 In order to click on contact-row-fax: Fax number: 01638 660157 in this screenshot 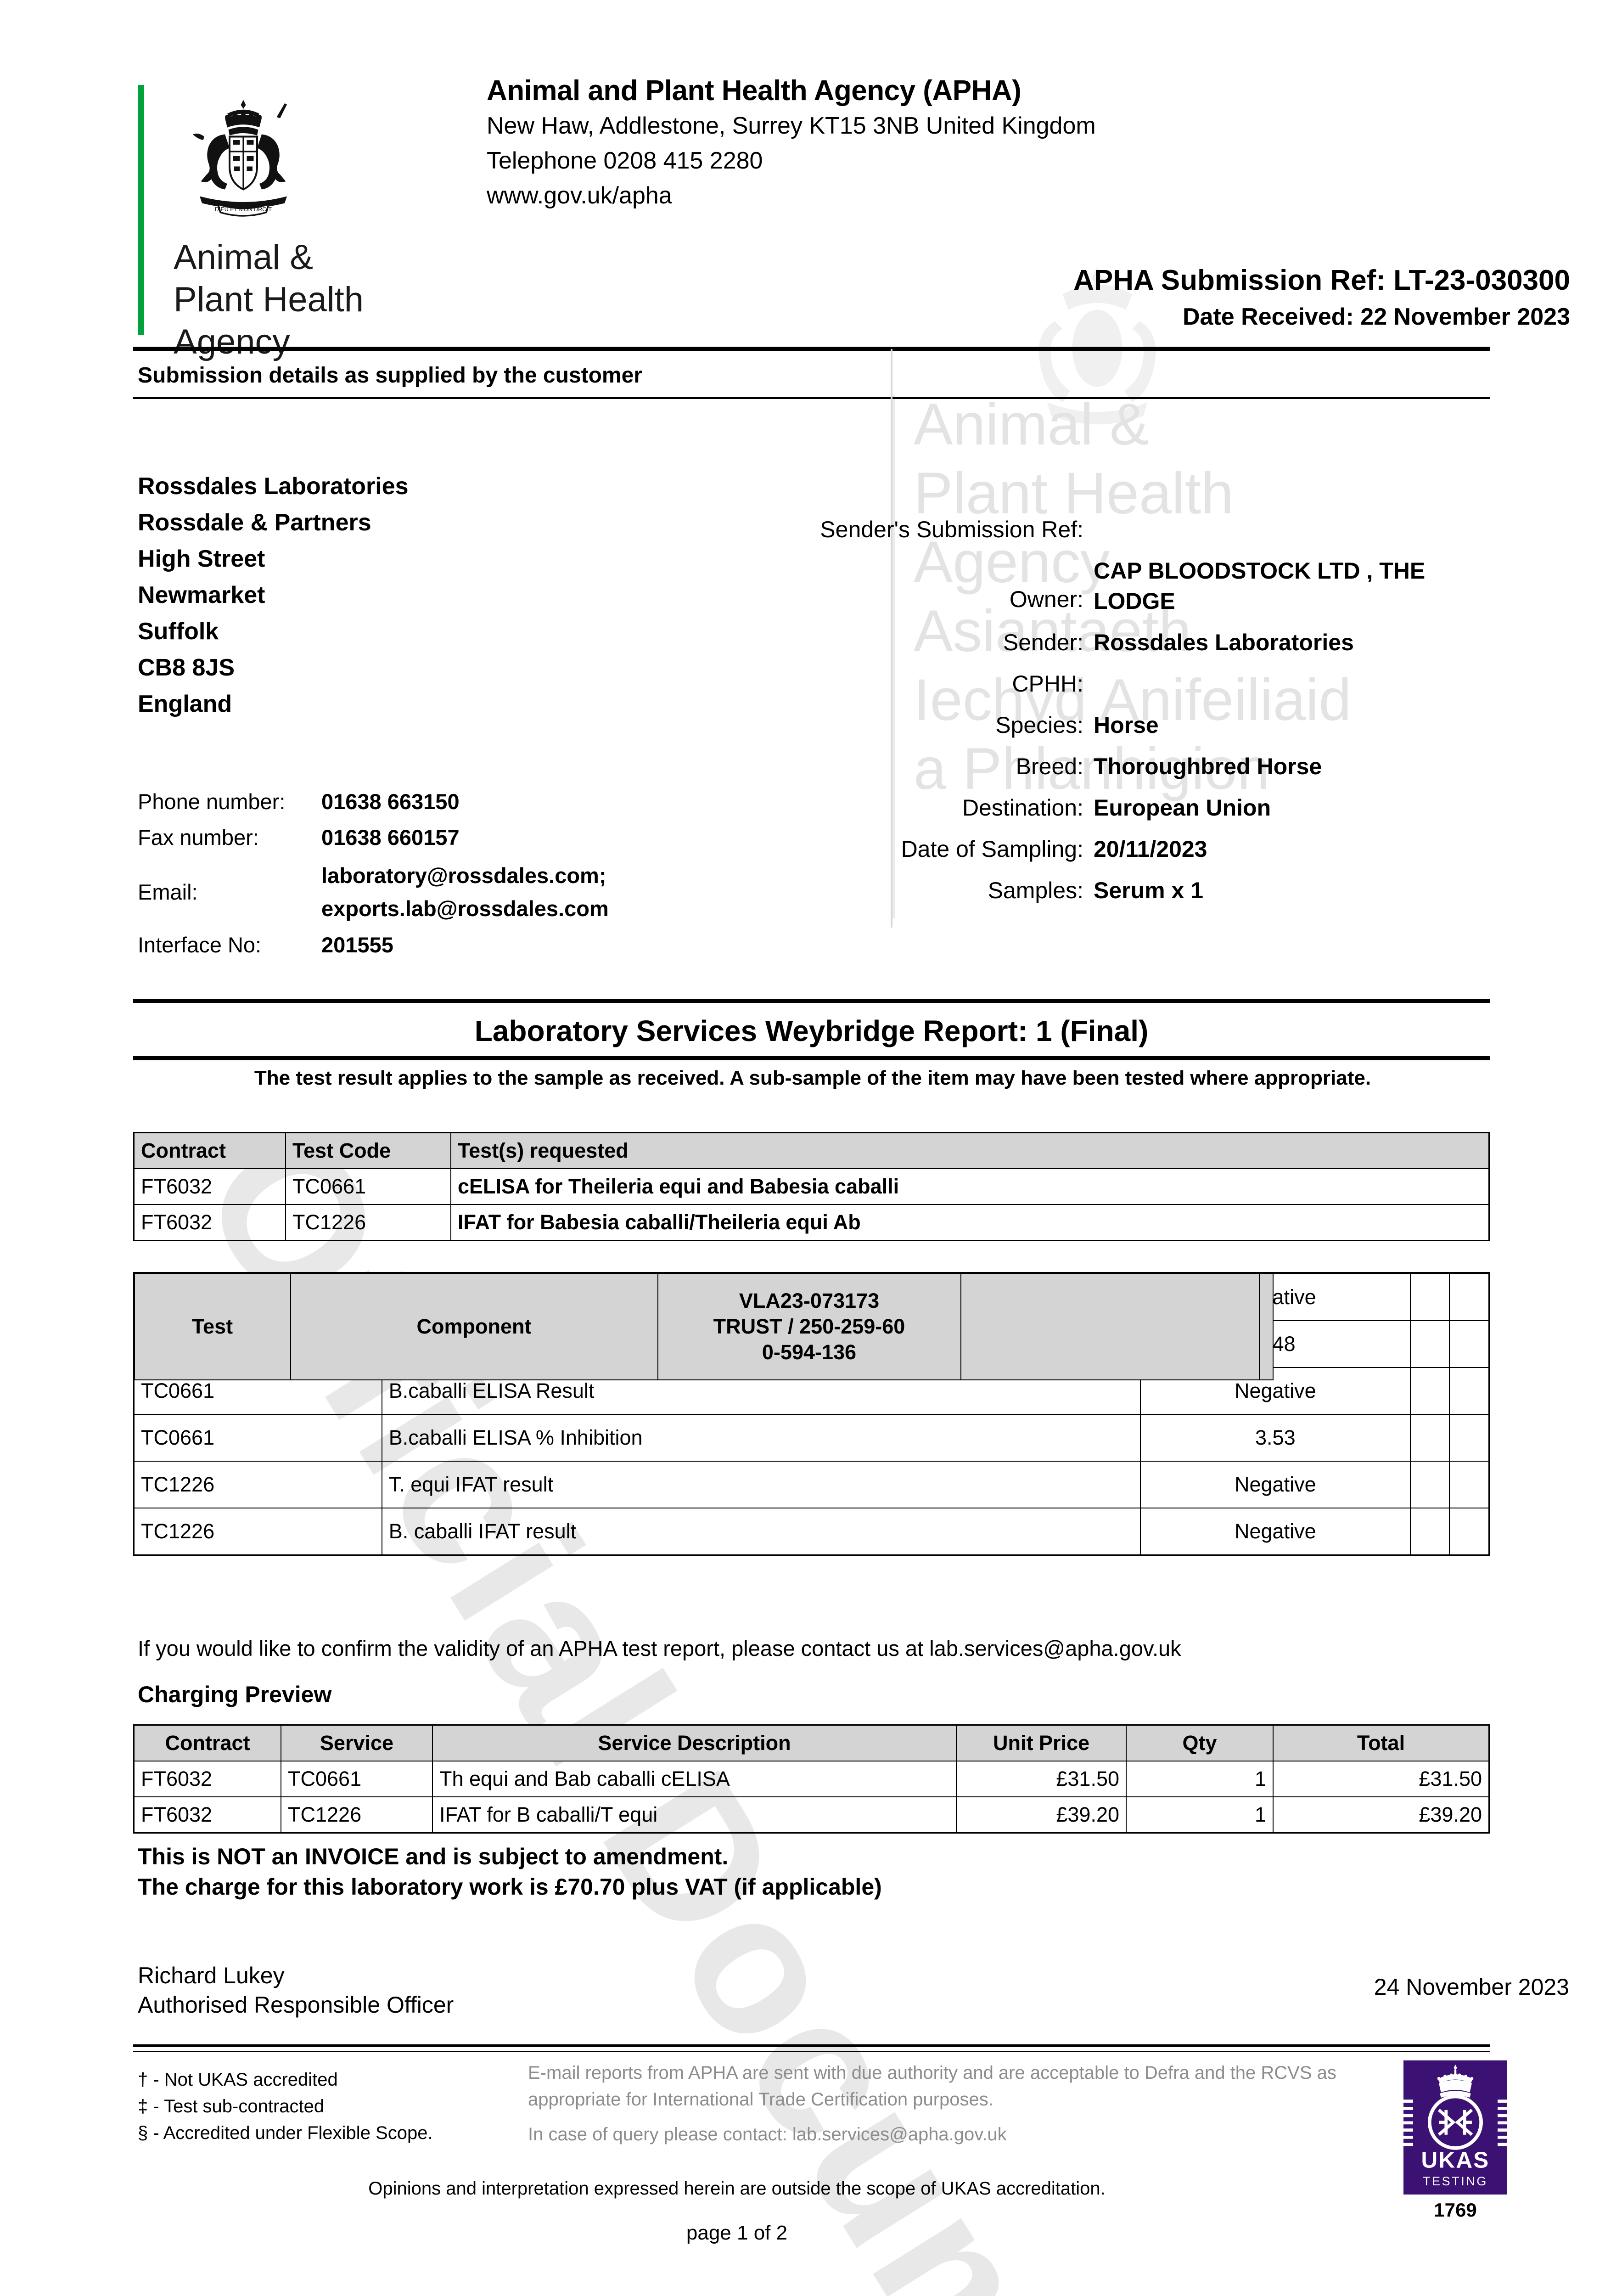, I will do `click(436, 838)`.